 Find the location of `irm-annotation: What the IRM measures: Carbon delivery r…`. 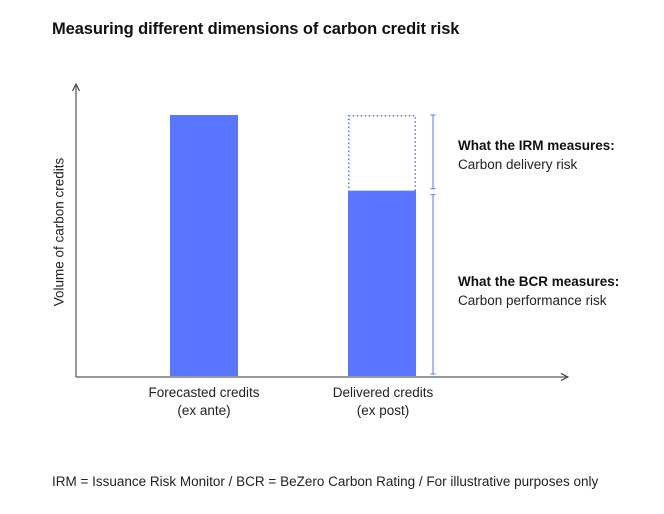

irm-annotation: What the IRM measures: Carbon delivery r… is located at coordinates (536, 155).